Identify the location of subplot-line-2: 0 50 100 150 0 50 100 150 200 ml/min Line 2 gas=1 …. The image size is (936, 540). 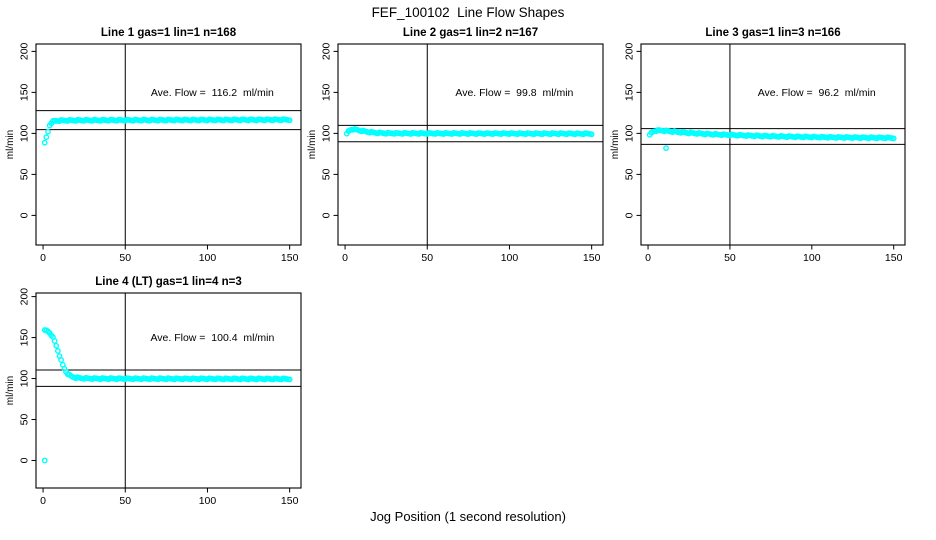
(455, 145).